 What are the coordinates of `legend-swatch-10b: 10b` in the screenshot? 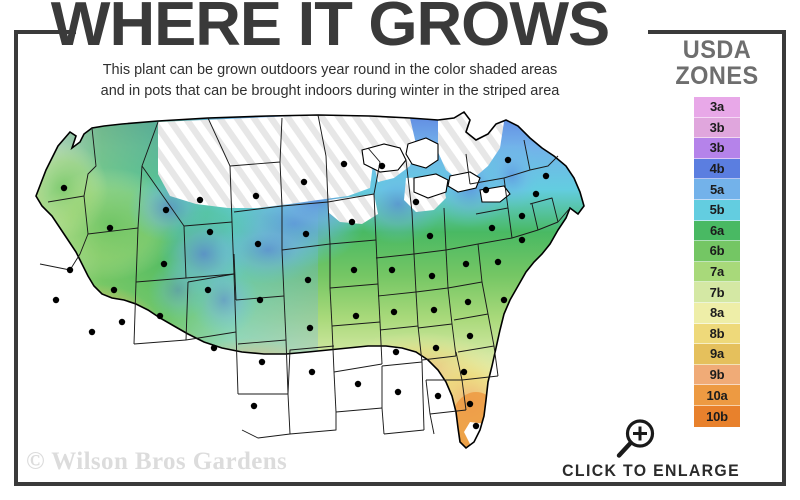 It's located at (717, 416).